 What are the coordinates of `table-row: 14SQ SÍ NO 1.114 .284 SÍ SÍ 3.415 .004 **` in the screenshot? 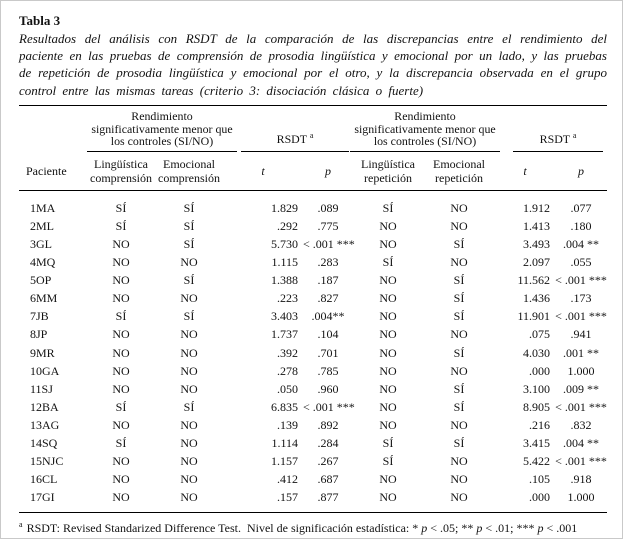 It's located at (313, 443).